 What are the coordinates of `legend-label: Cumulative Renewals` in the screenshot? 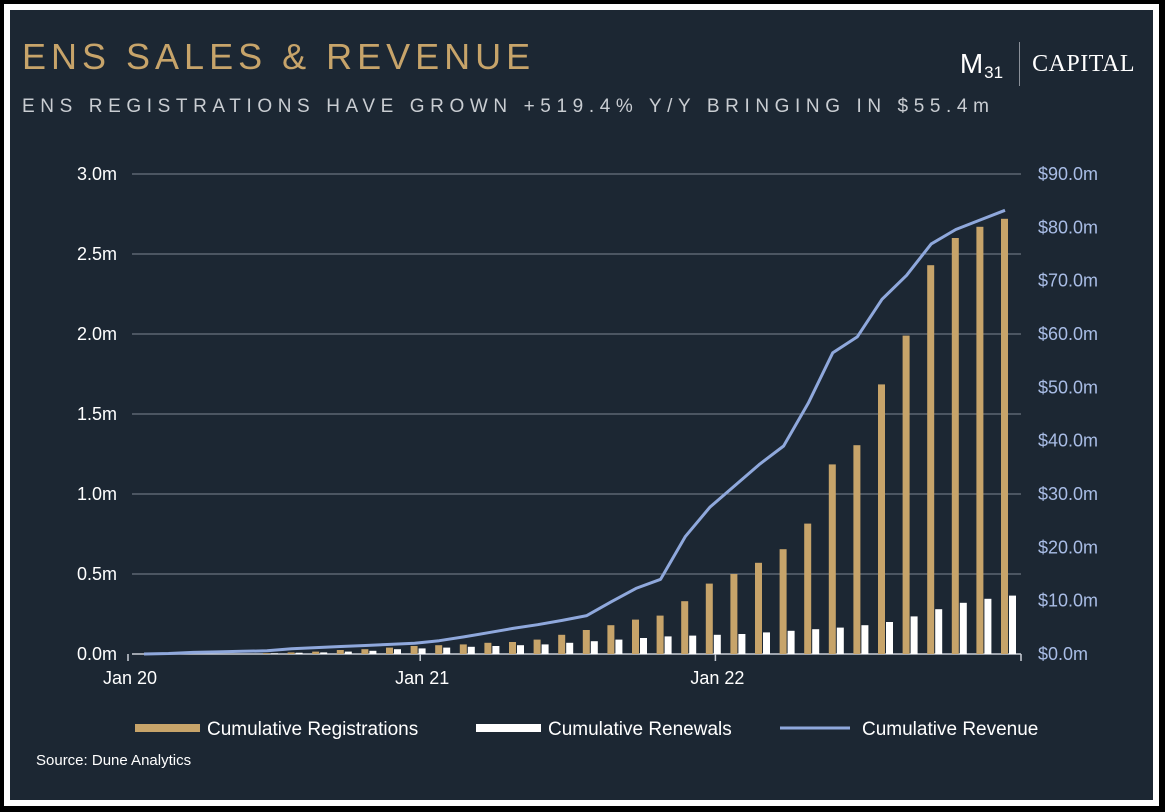 It's located at (640, 729).